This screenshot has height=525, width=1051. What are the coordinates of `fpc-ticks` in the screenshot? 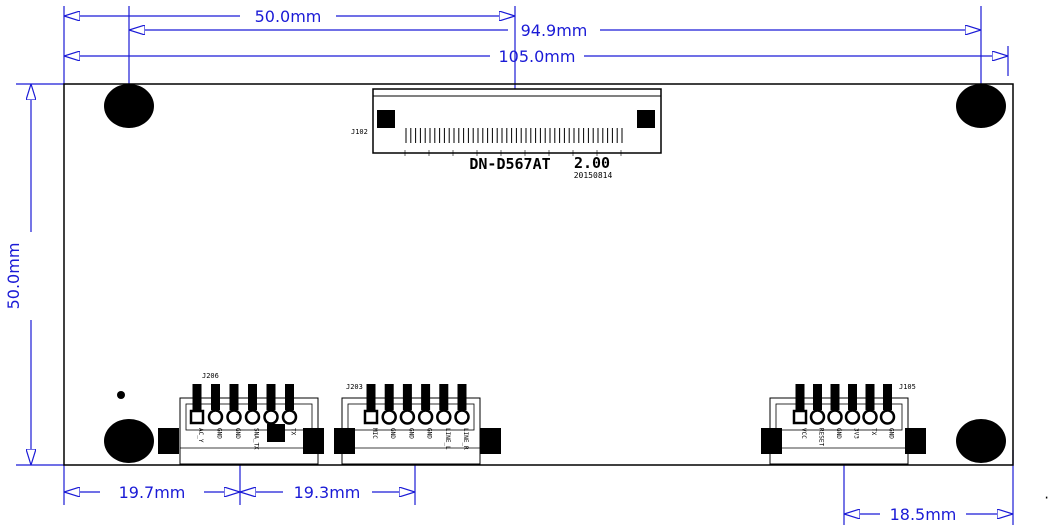 It's located at (513, 153).